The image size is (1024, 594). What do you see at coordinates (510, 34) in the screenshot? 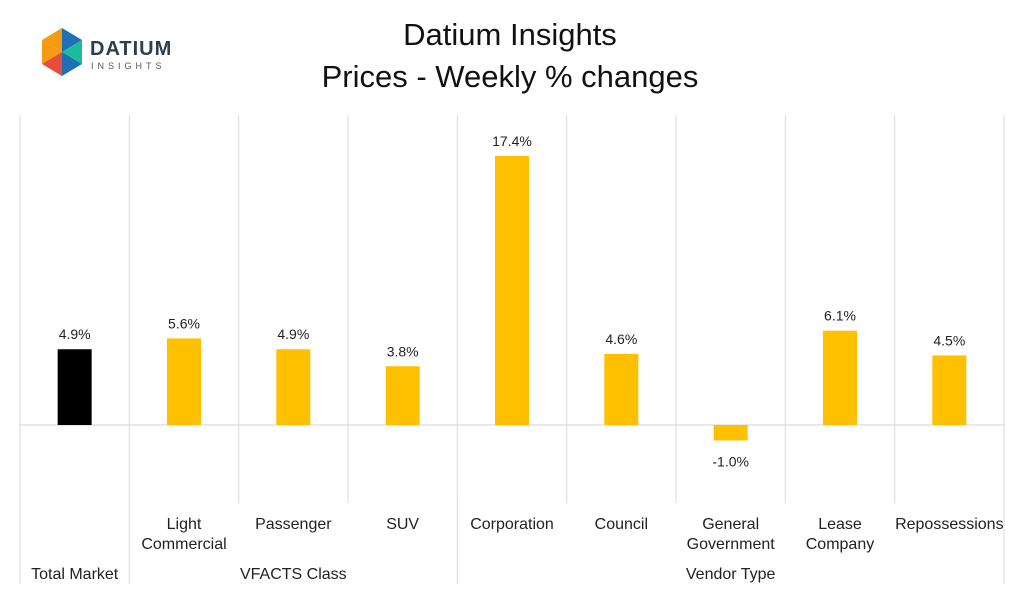
I see `chart-title: Datium Insights` at bounding box center [510, 34].